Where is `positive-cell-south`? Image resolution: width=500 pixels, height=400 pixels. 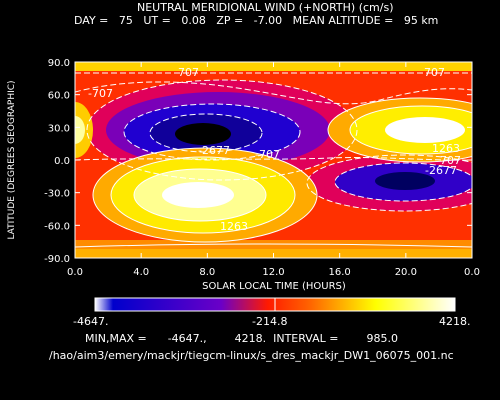 positive-cell-south is located at coordinates (205, 195).